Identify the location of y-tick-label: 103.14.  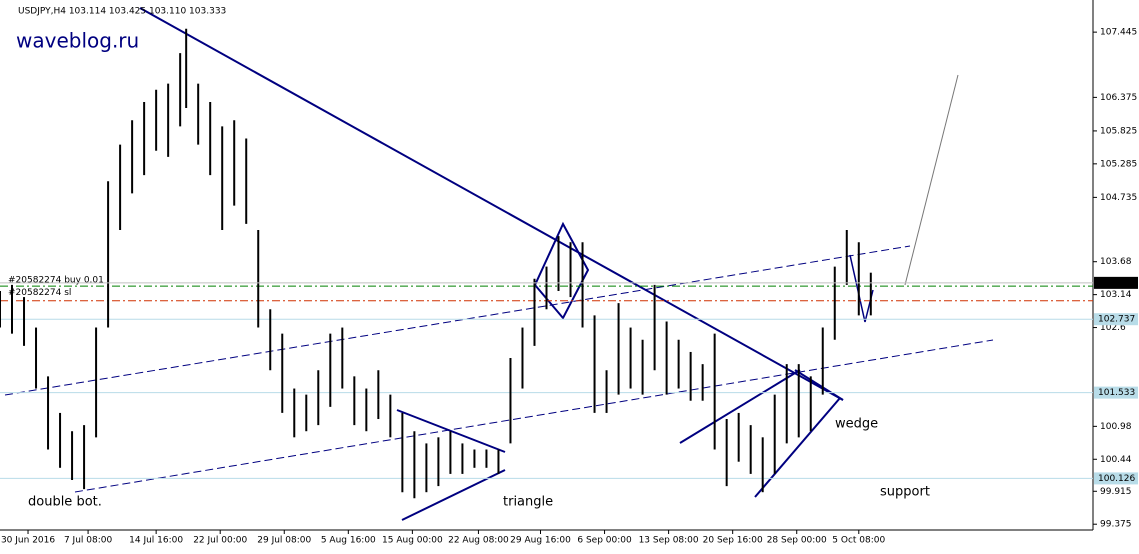
(1116, 295).